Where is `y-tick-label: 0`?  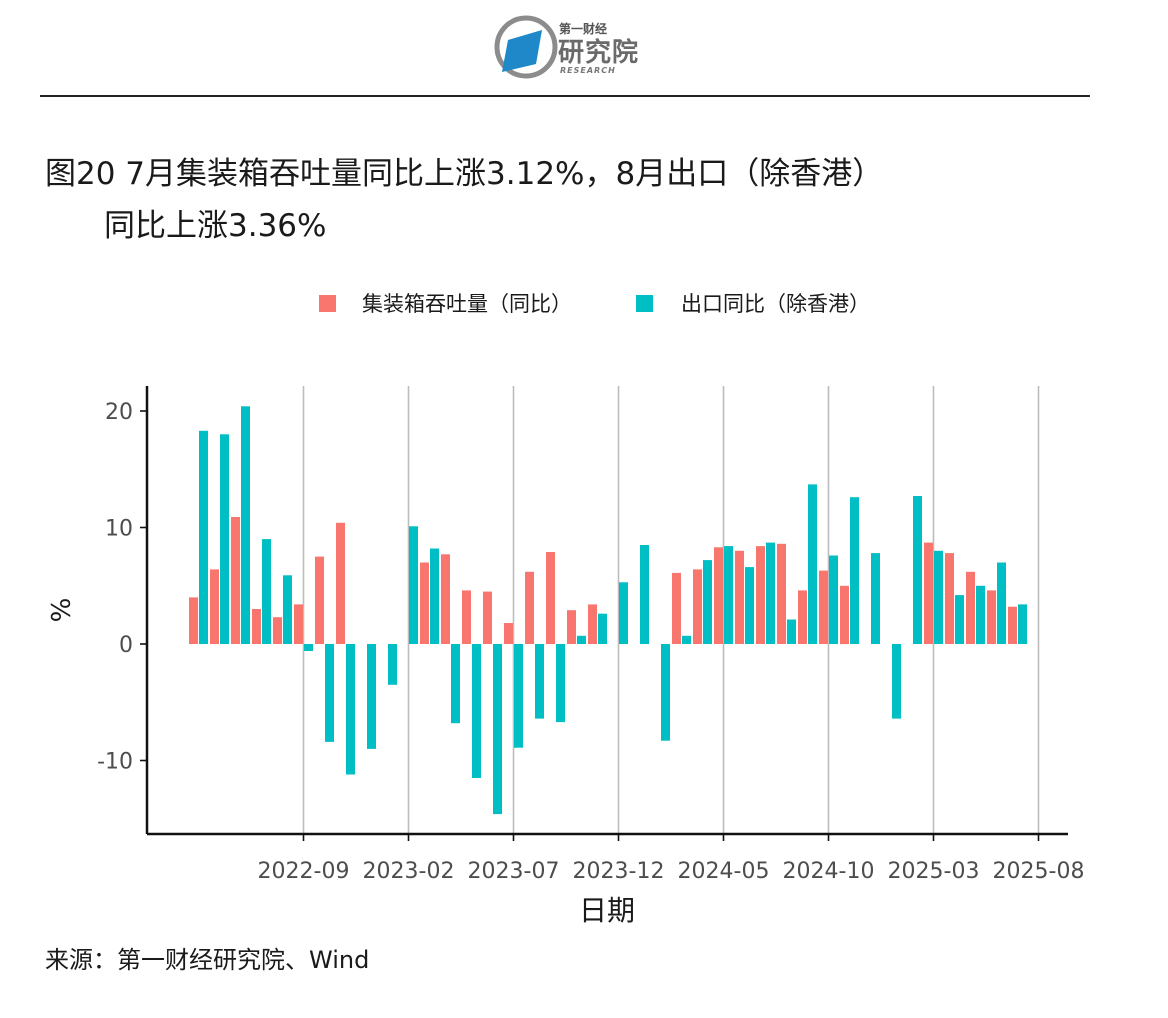 y-tick-label: 0 is located at coordinates (126, 645).